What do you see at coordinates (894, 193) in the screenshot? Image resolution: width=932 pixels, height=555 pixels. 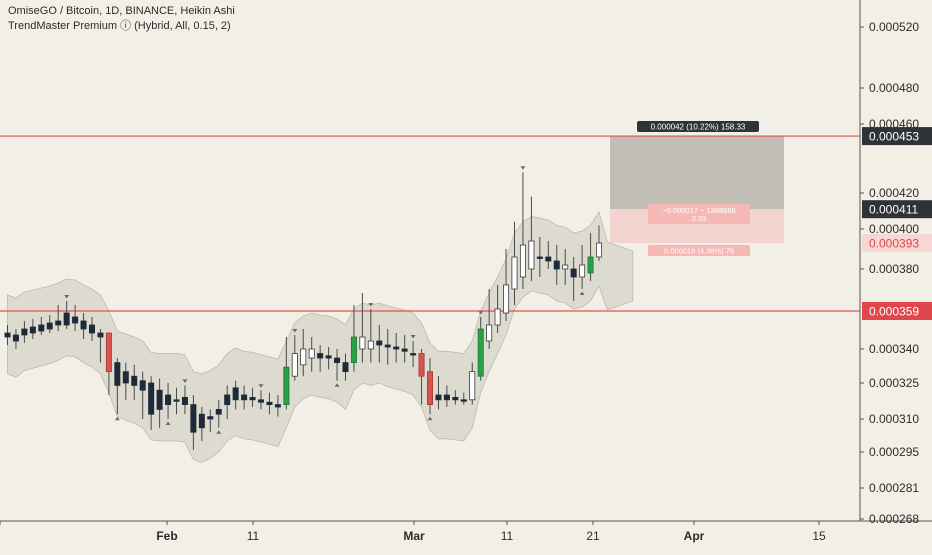 I see `price-tick-label: 0.000420` at bounding box center [894, 193].